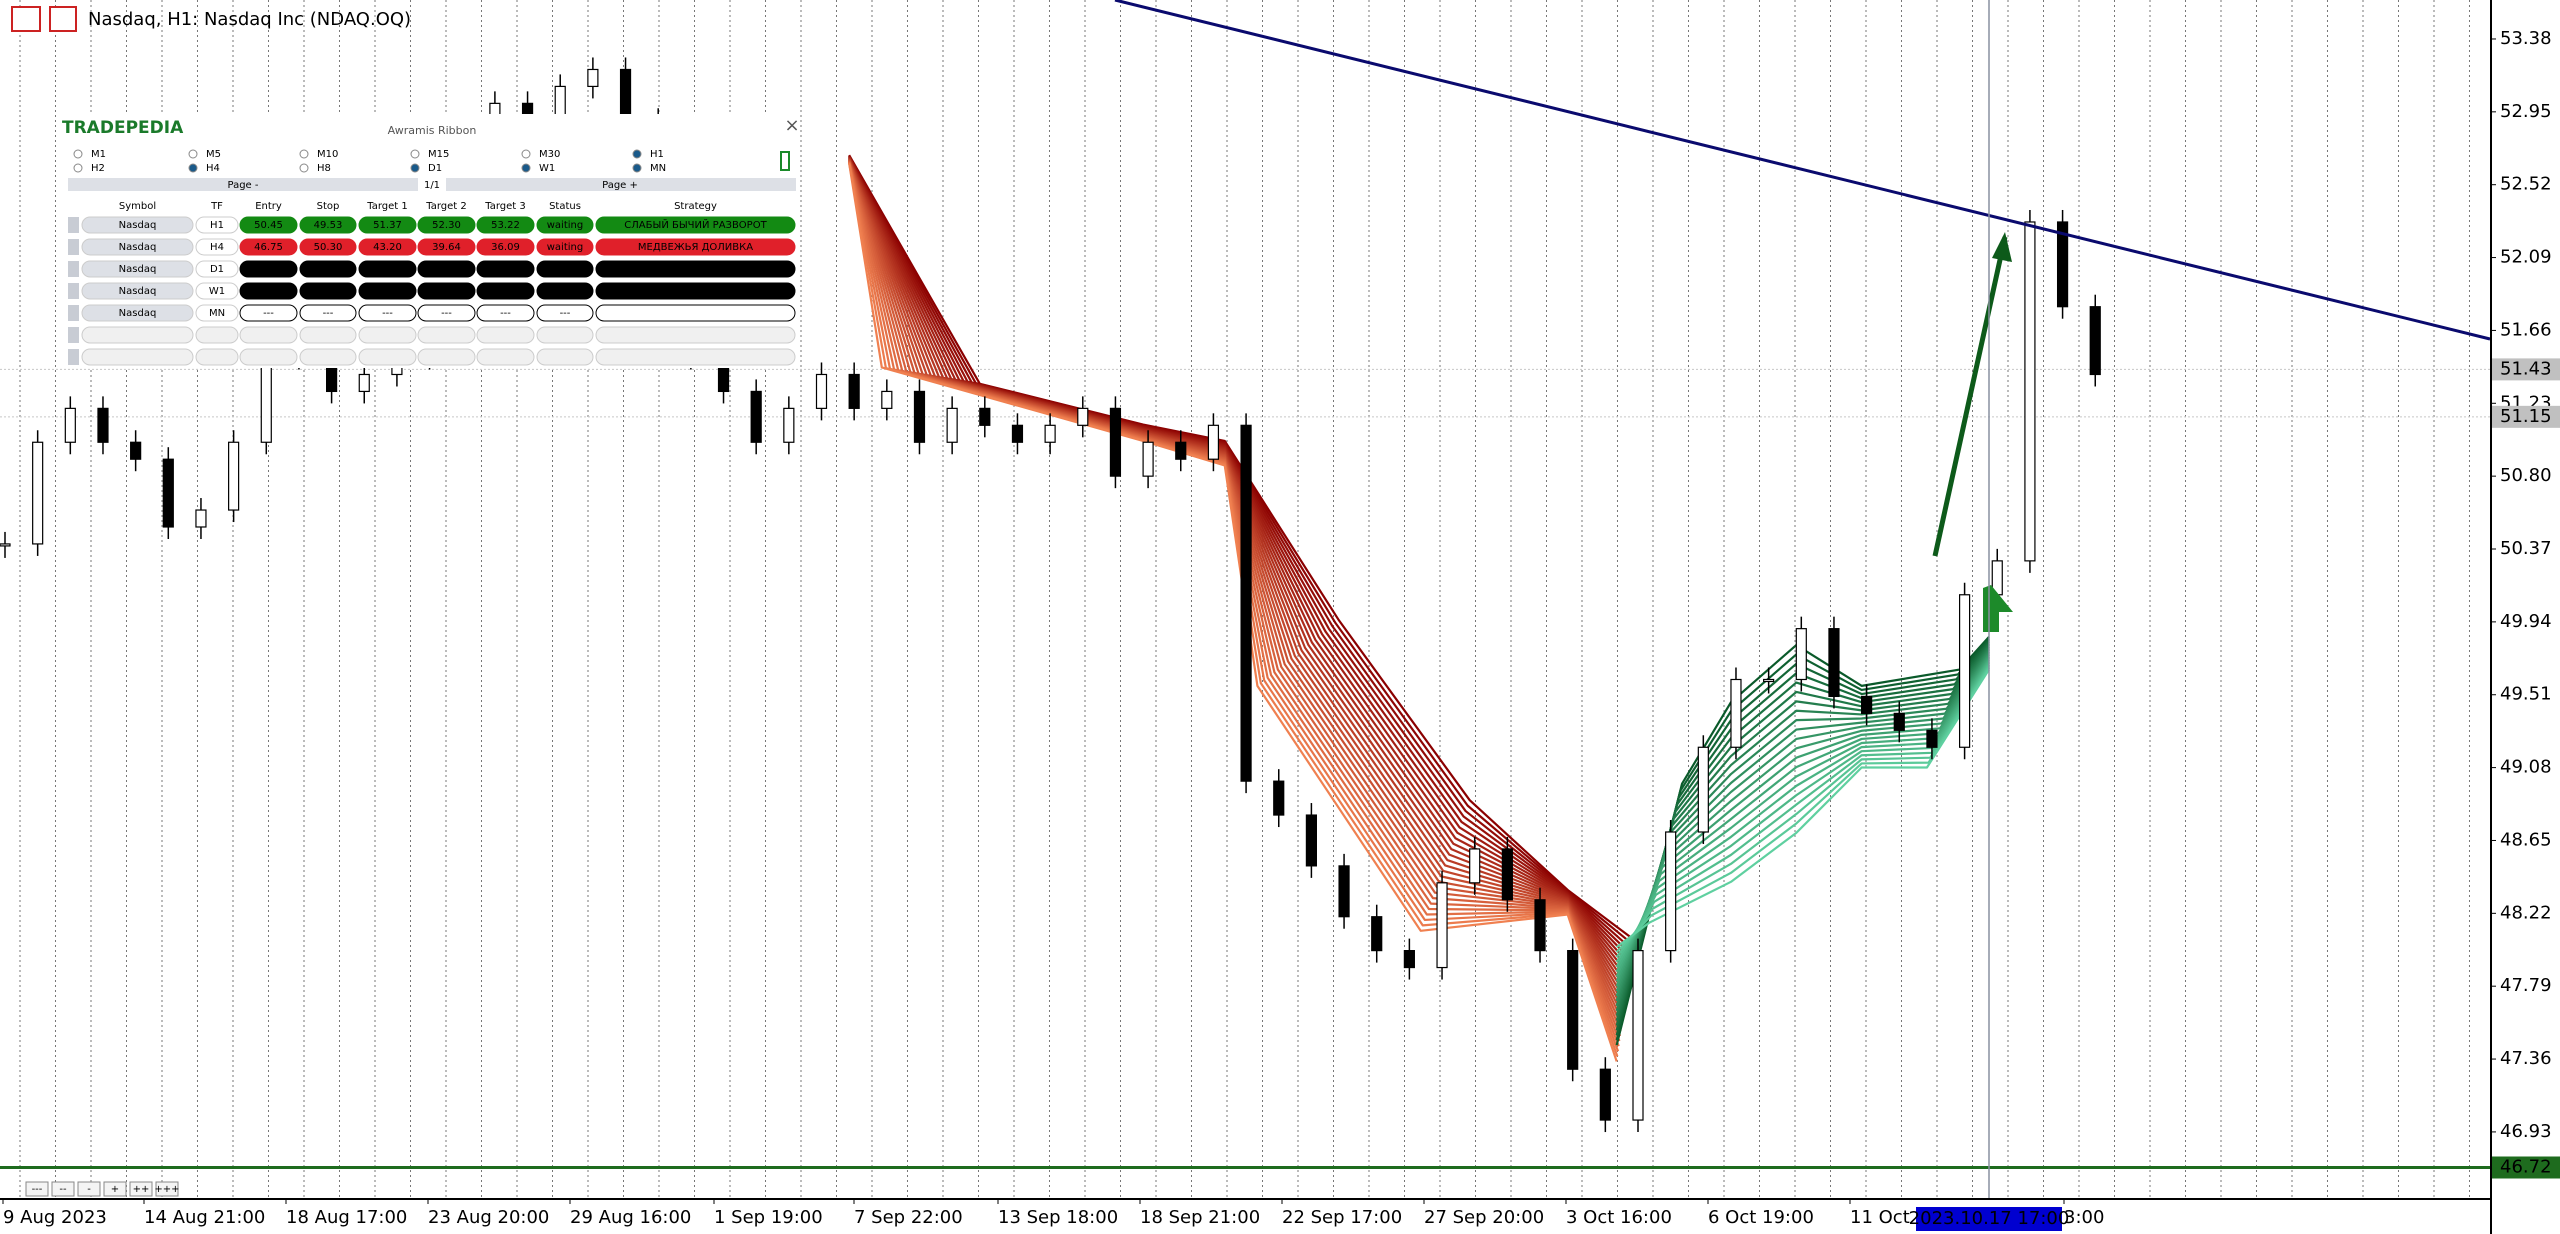  What do you see at coordinates (565, 247) in the screenshot?
I see `cell-text: waiting` at bounding box center [565, 247].